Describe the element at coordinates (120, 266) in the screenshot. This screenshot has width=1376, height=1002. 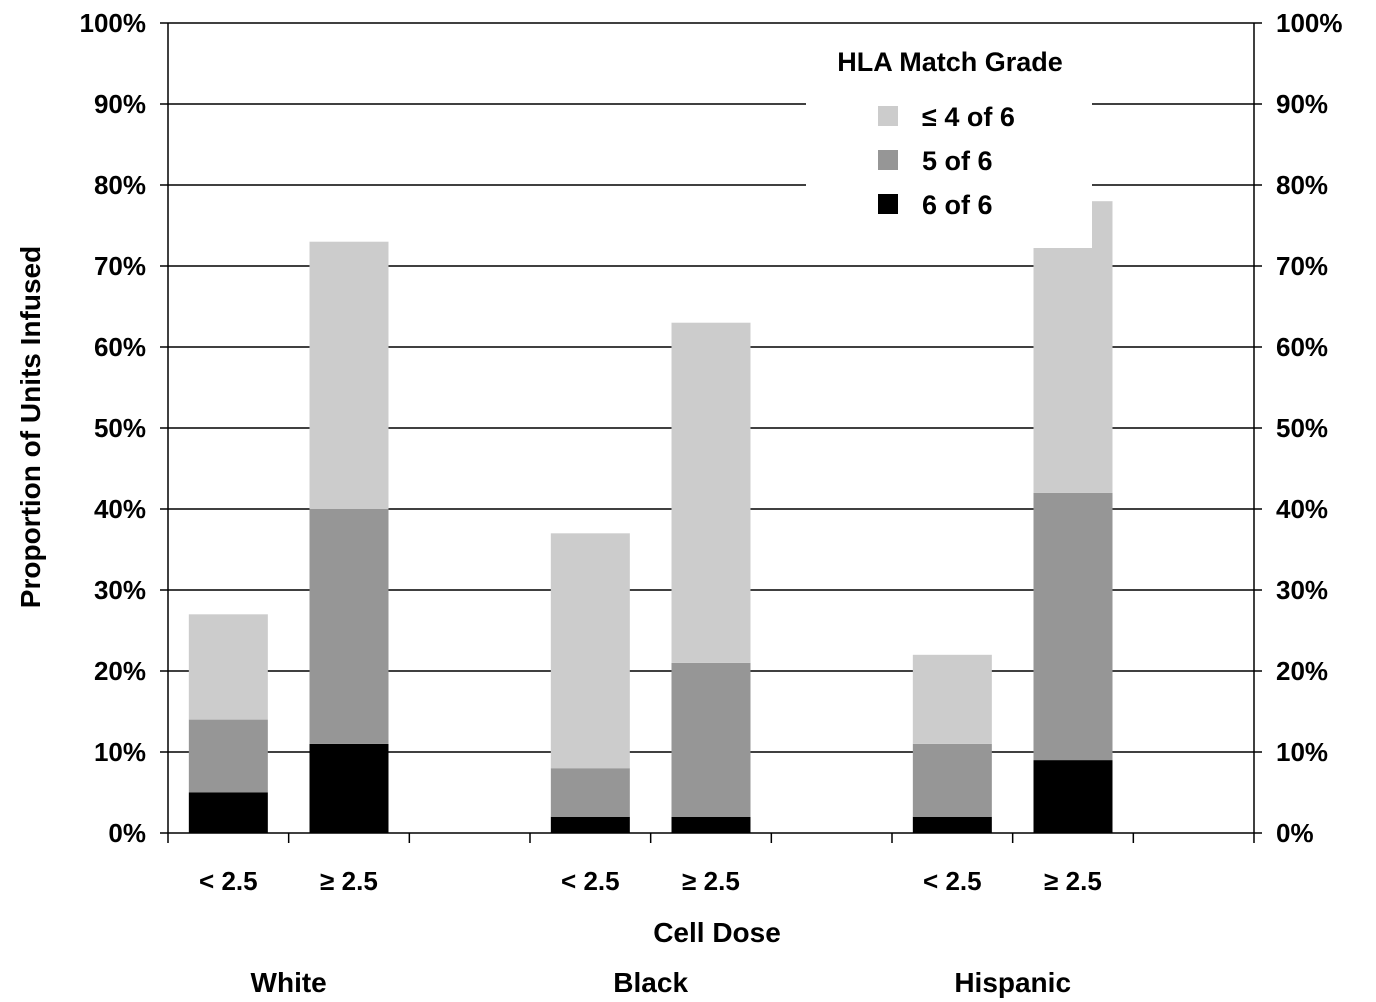
I see `y-tick-label-left: 70%` at that location.